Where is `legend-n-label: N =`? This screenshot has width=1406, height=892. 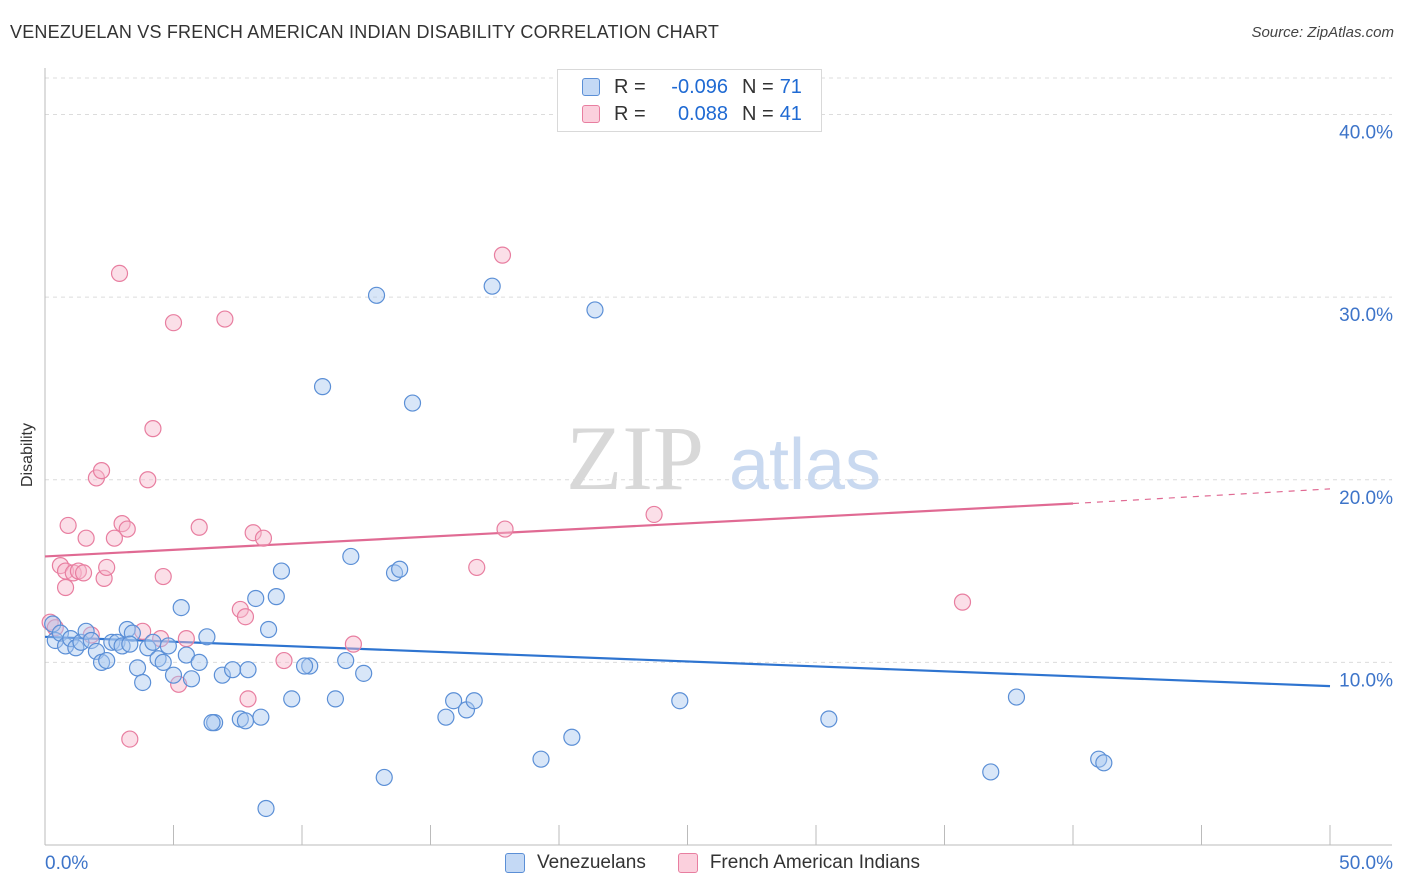
legend-n-label: N = is located at coordinates (758, 86).